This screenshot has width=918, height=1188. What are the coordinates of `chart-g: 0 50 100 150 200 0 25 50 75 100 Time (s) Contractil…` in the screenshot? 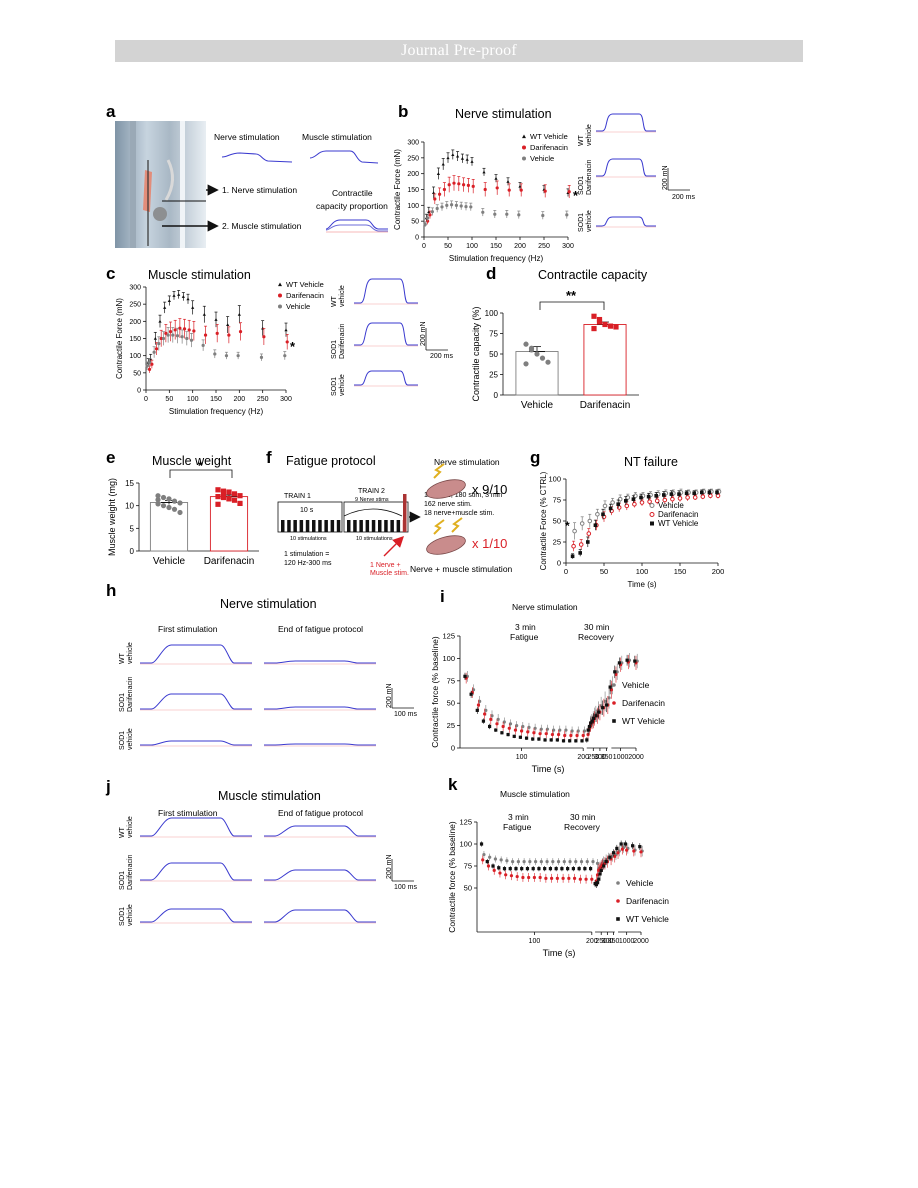 It's located at (631, 530).